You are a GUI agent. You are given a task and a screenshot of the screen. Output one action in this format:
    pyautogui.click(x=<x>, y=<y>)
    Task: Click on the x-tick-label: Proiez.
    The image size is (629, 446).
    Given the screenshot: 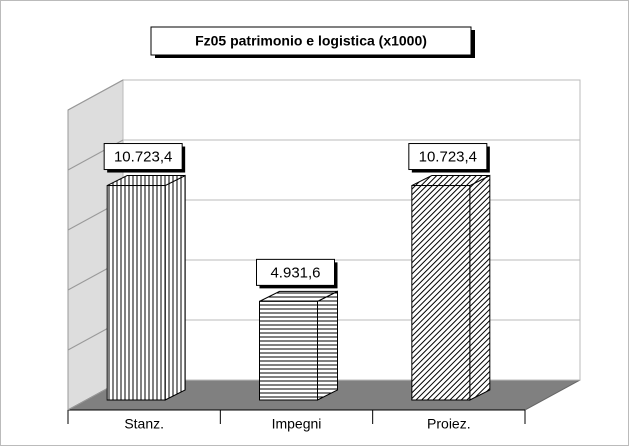 What is the action you would take?
    pyautogui.click(x=449, y=424)
    